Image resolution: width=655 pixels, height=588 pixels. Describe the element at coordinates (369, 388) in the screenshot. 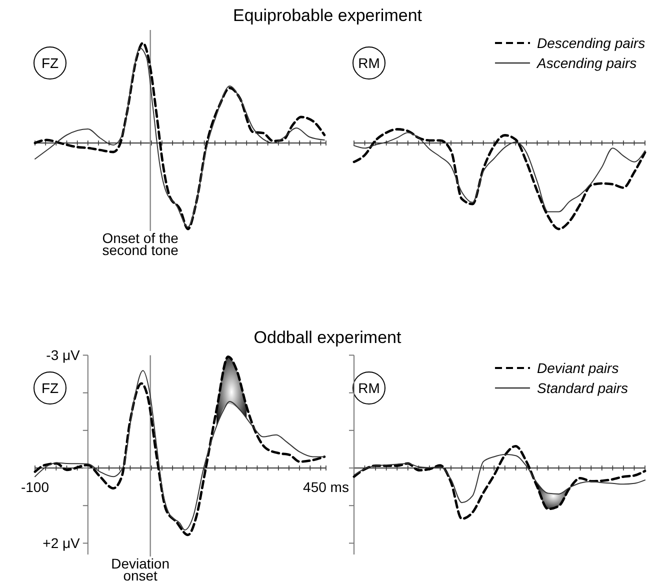

I see `text: RM` at that location.